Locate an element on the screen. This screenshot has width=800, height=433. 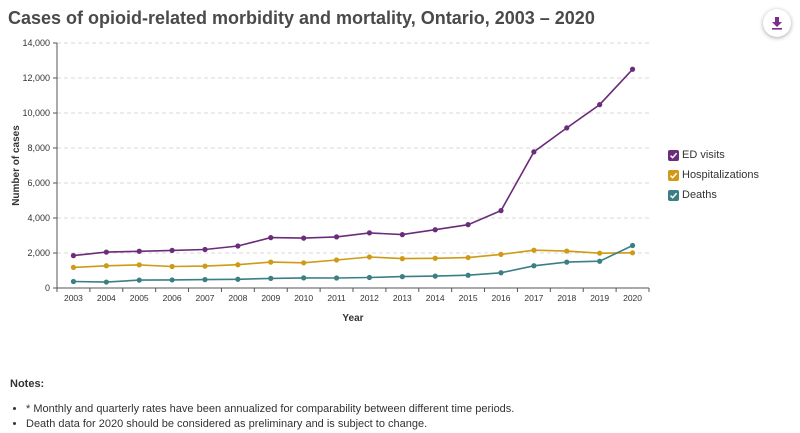
x-axis-label: Year is located at coordinates (352, 318).